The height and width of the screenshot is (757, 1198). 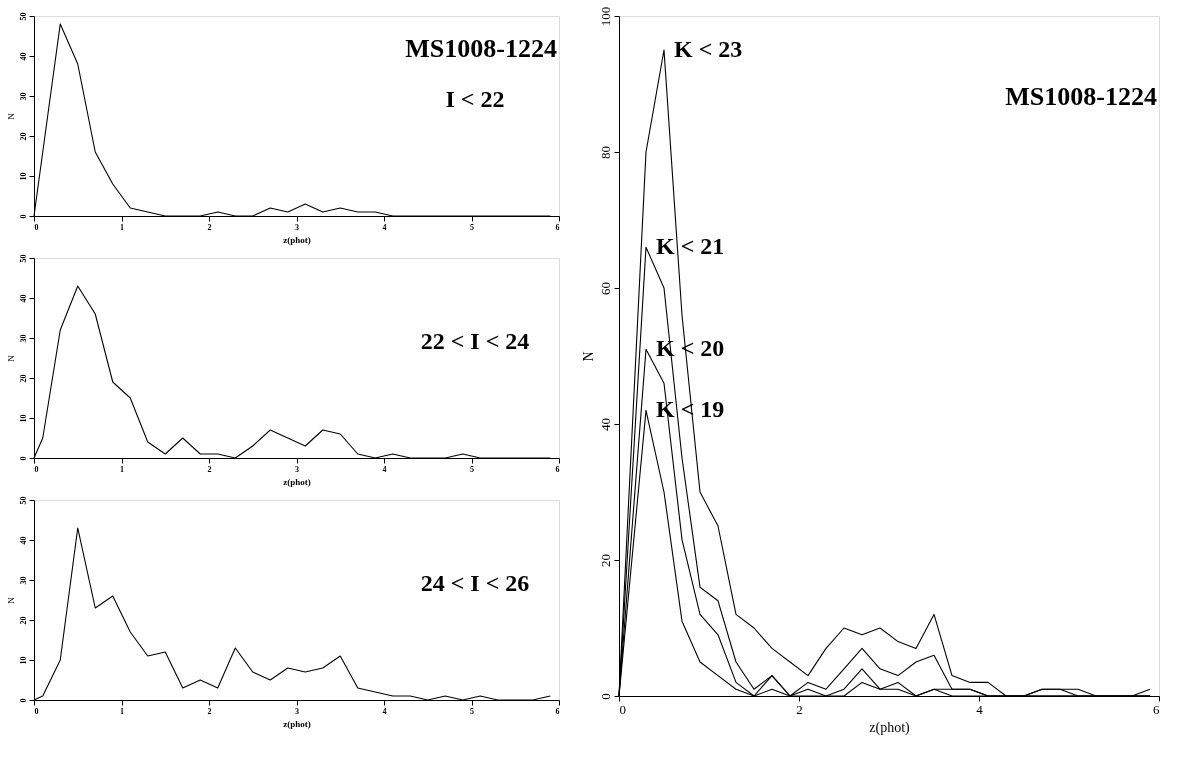 What do you see at coordinates (475, 99) in the screenshot?
I see `text: I < 22` at bounding box center [475, 99].